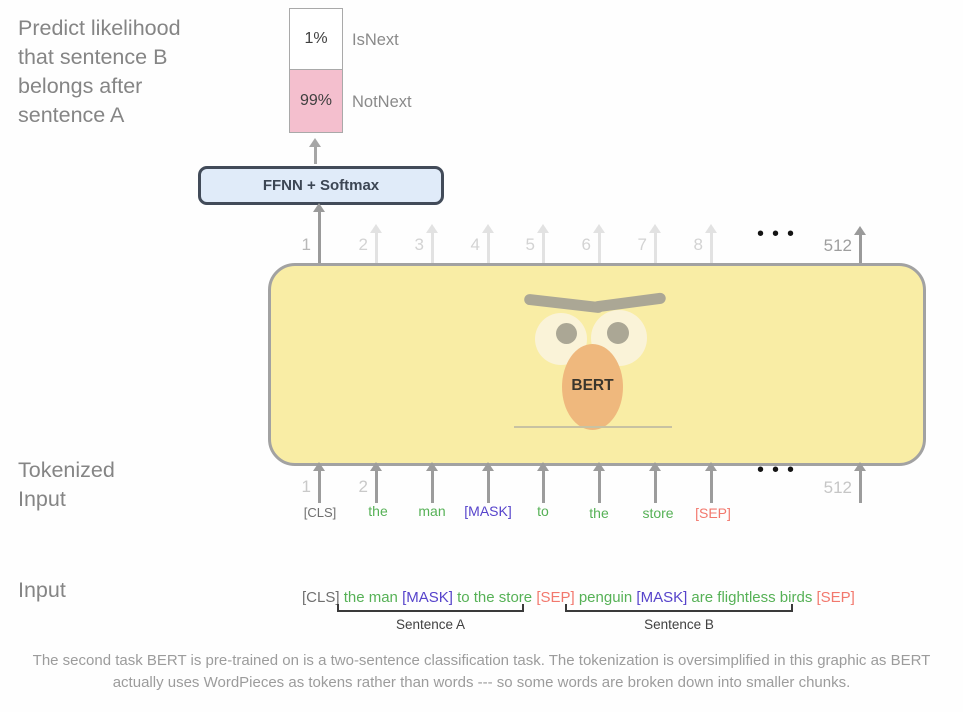  I want to click on input-seg-words-2: to the store, so click(494, 597).